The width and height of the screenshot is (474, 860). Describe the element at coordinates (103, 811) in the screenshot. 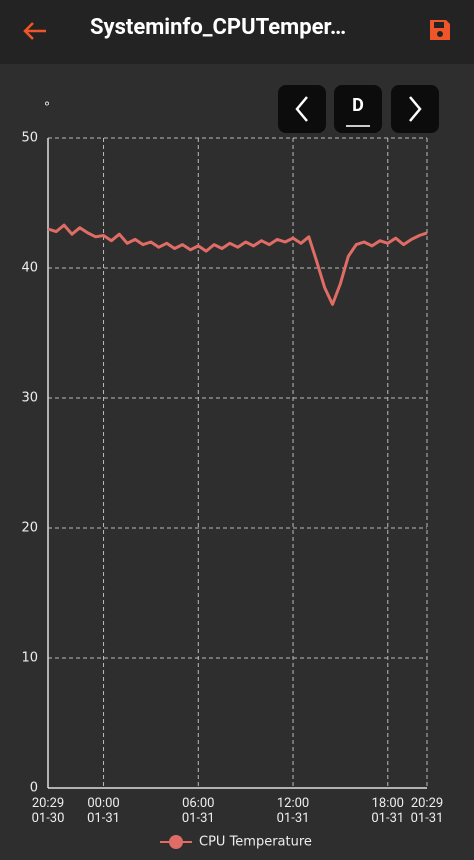

I see `x-tick-label: 00:00 01-31` at that location.